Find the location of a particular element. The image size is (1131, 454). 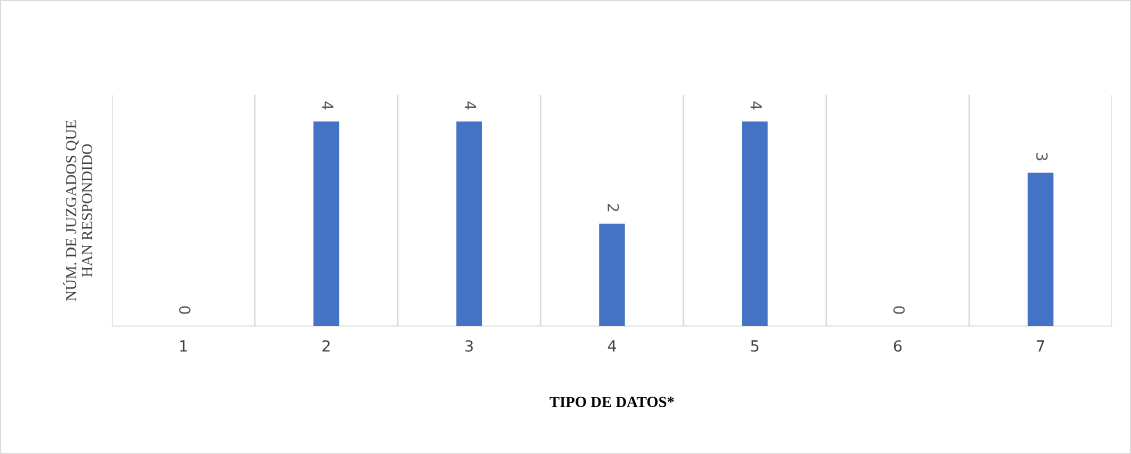

x-tick-label: 7 is located at coordinates (1040, 346).